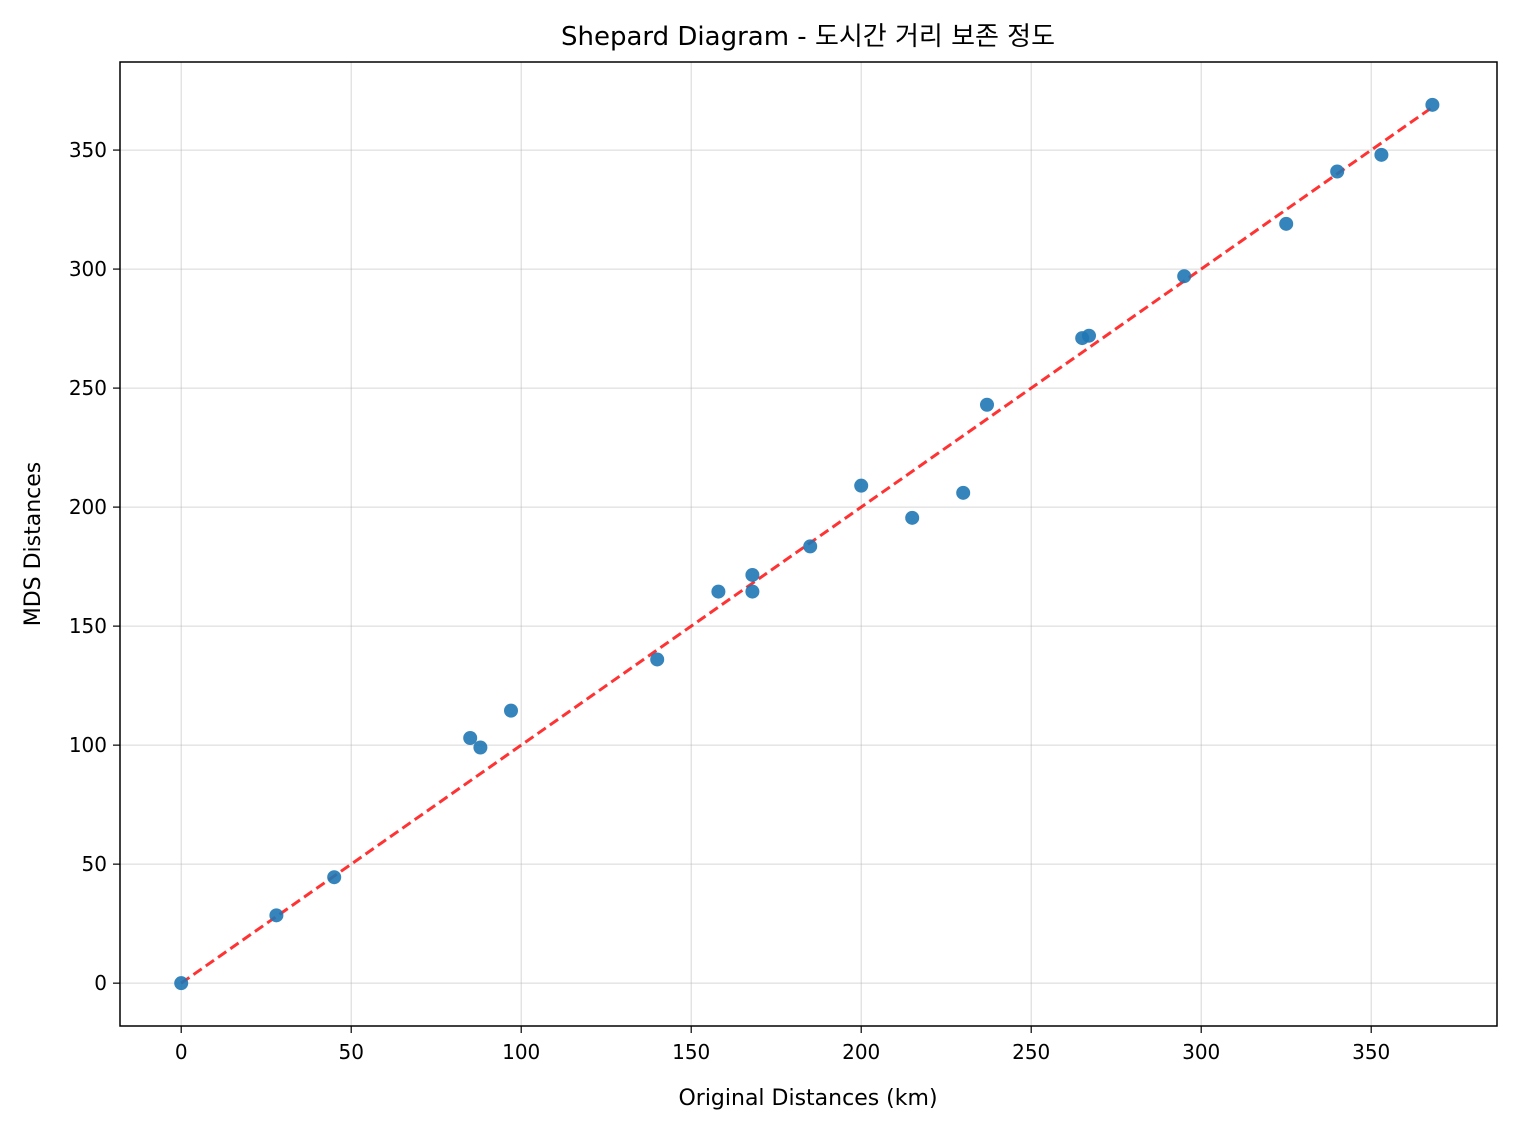  Describe the element at coordinates (88, 626) in the screenshot. I see `y-tick-label: 150` at that location.